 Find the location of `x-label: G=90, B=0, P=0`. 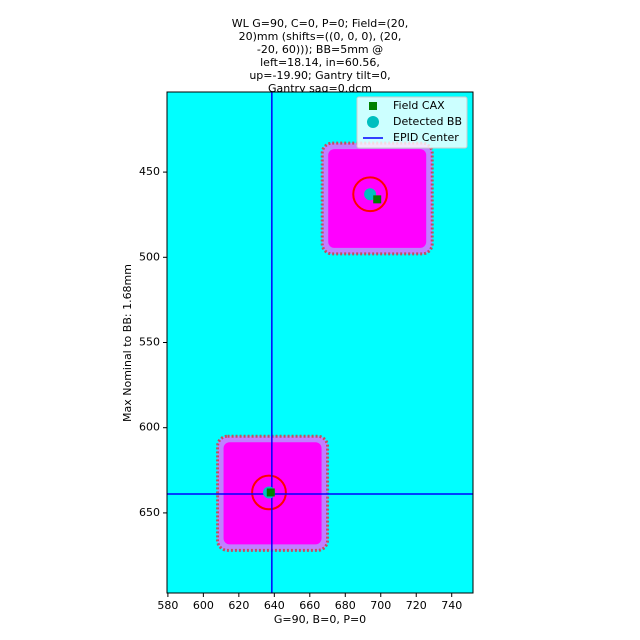

x-label: G=90, B=0, P=0 is located at coordinates (320, 619).